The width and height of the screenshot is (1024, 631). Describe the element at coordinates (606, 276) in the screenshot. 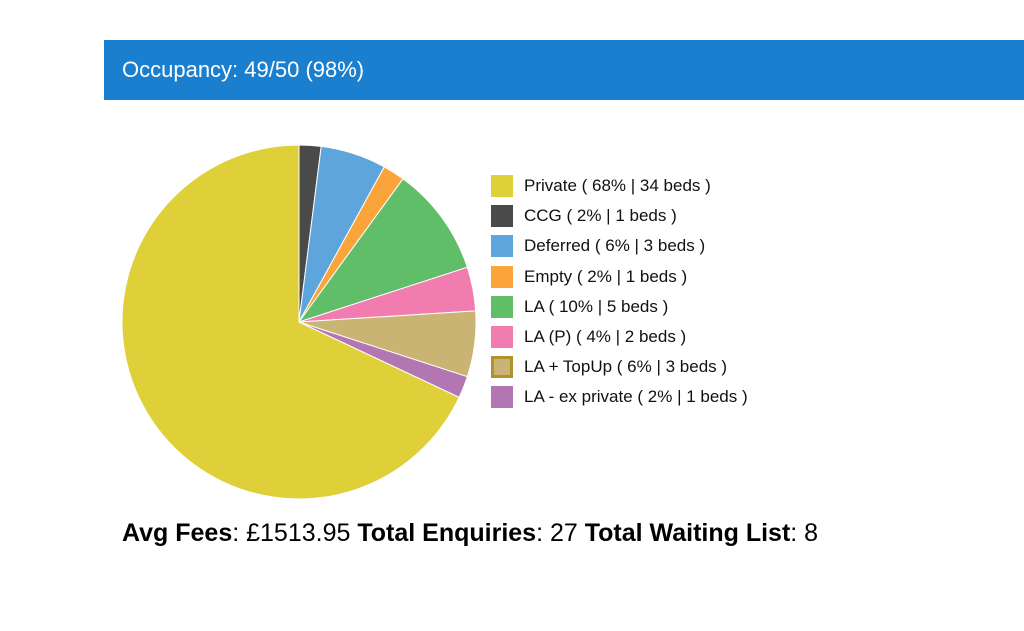

I see `legend-label: Empty ( 2% | 1 beds )` at that location.